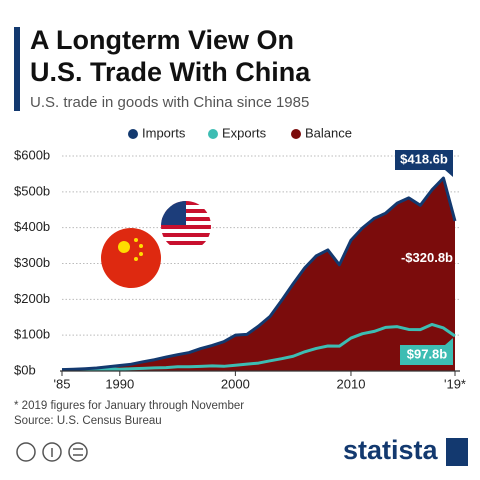  I want to click on title-accent, so click(17, 69).